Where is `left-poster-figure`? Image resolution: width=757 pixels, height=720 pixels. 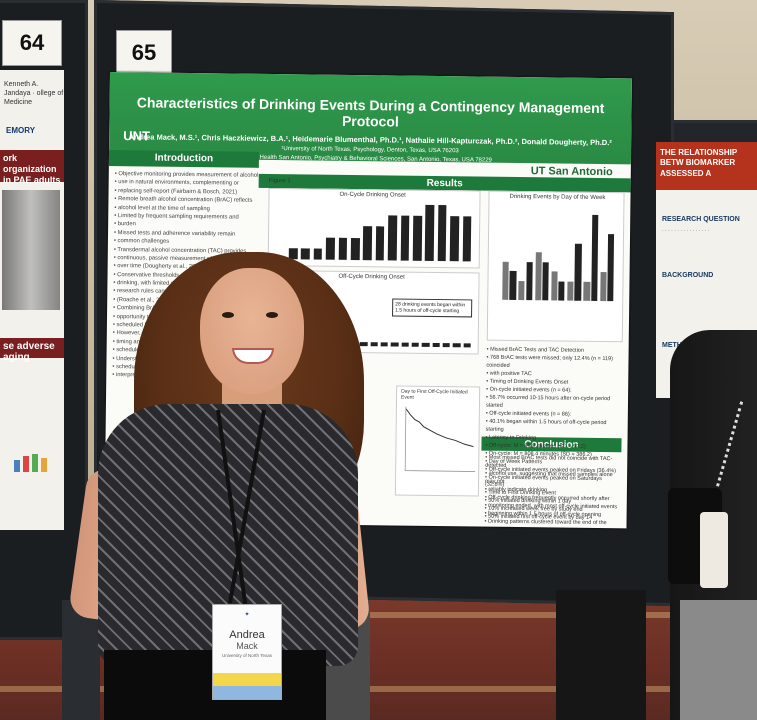
left-poster-figure is located at coordinates (31, 250).